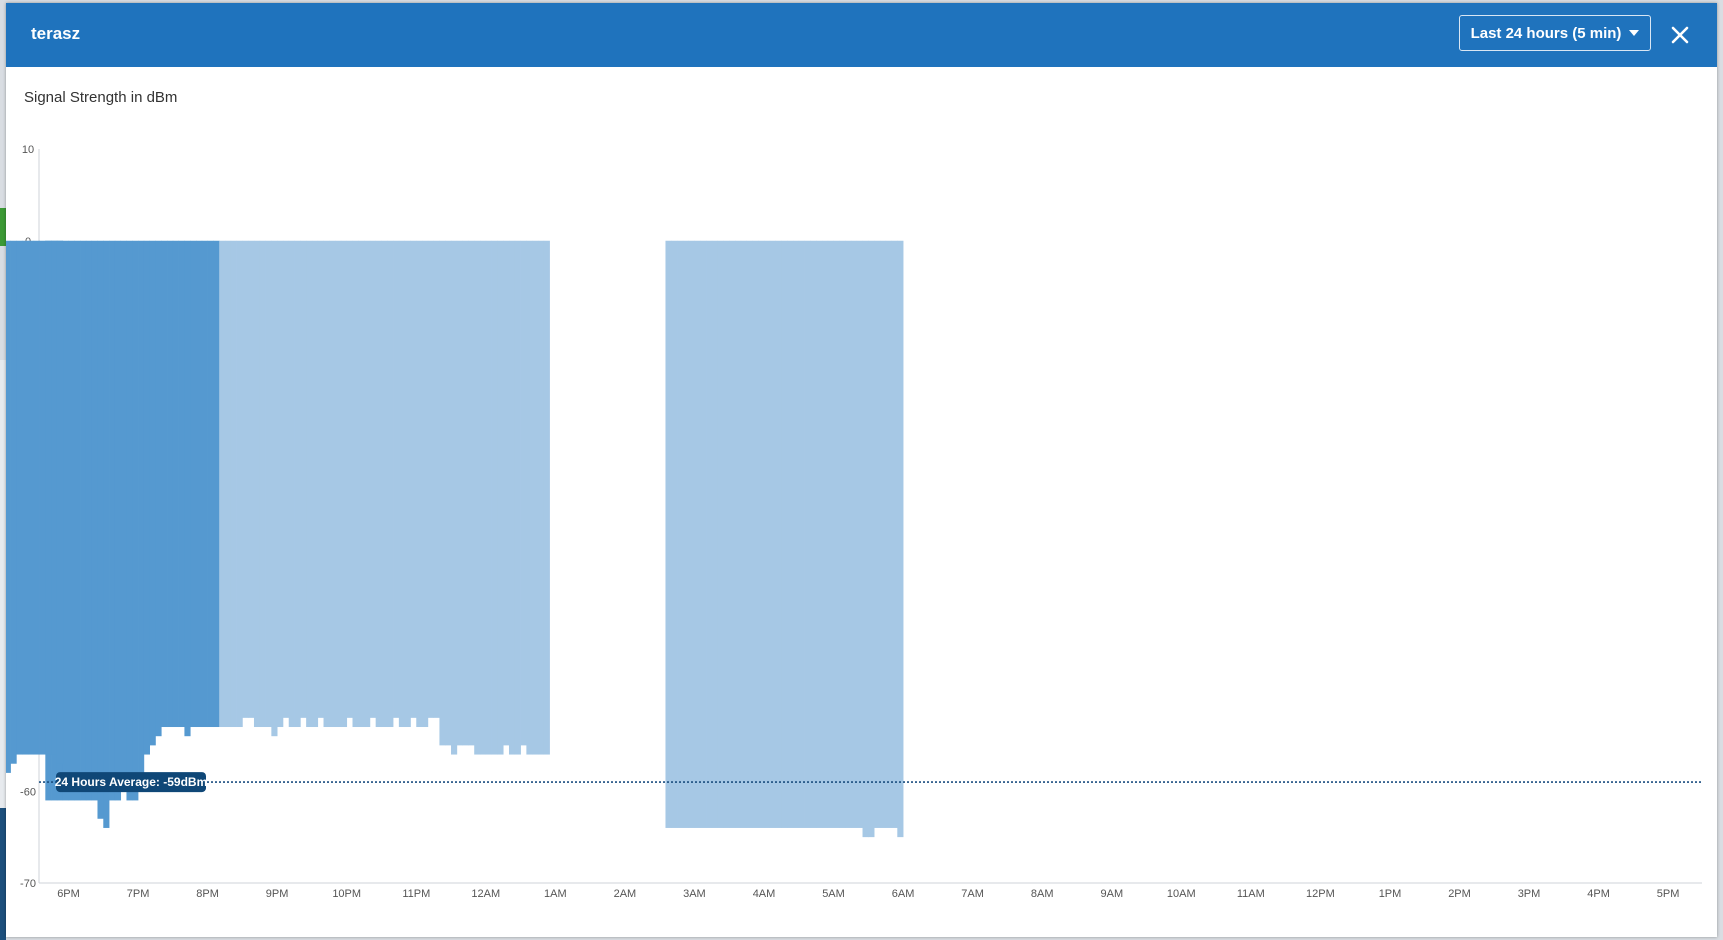 The height and width of the screenshot is (940, 1723). I want to click on x-tick-label: 6PM, so click(68, 894).